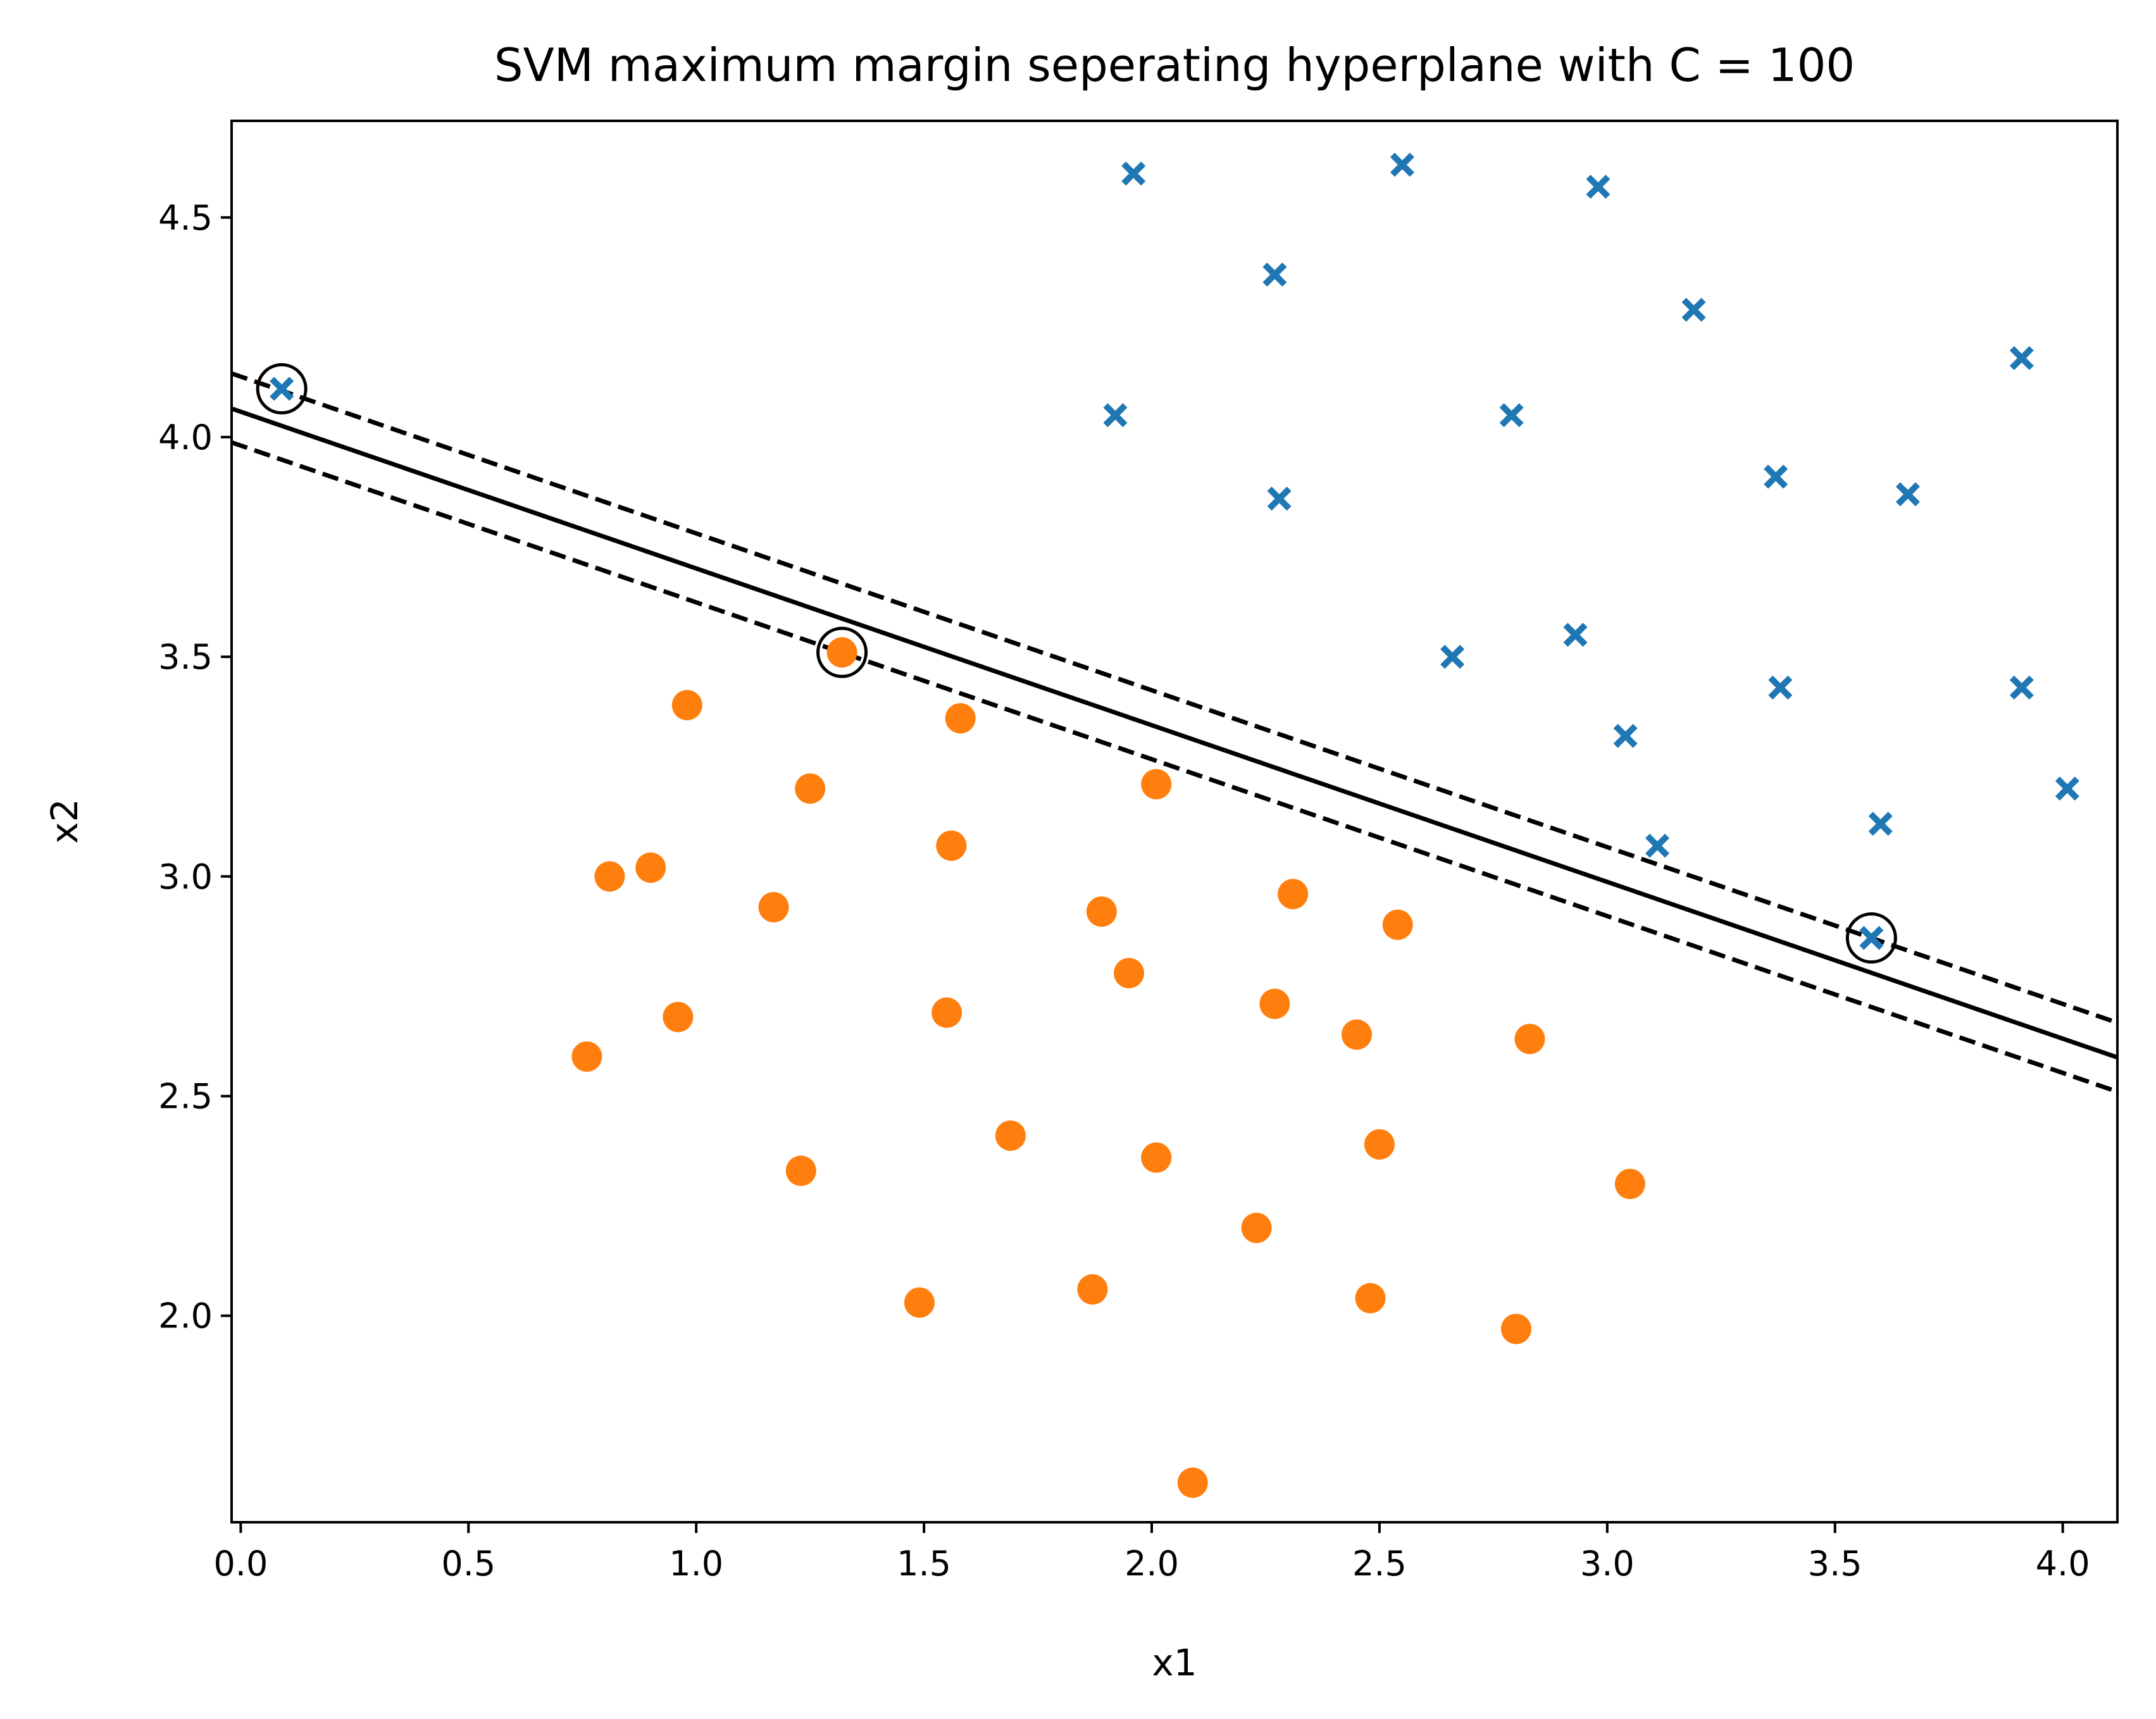 The width and height of the screenshot is (2156, 1719). Describe the element at coordinates (186, 877) in the screenshot. I see `y-tick-label: 3.0` at that location.